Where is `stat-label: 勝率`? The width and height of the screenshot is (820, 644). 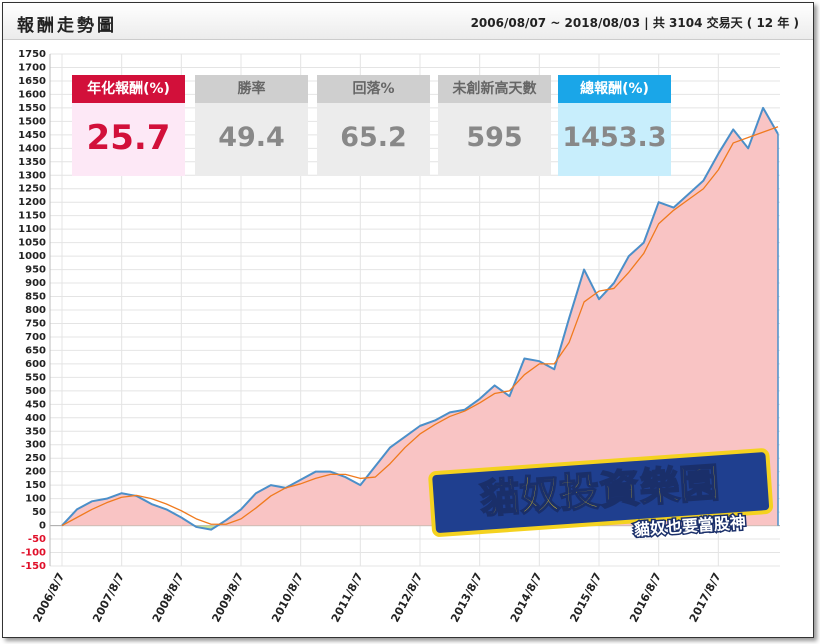 stat-label: 勝率 is located at coordinates (251, 89).